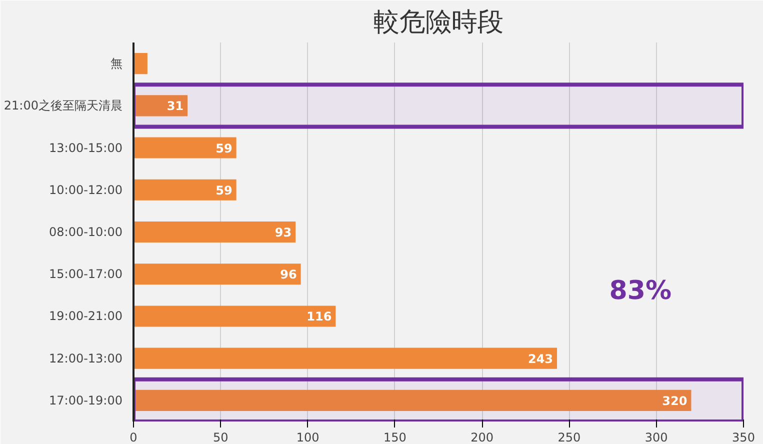 Image resolution: width=763 pixels, height=444 pixels. I want to click on annotation: 83%, so click(640, 291).